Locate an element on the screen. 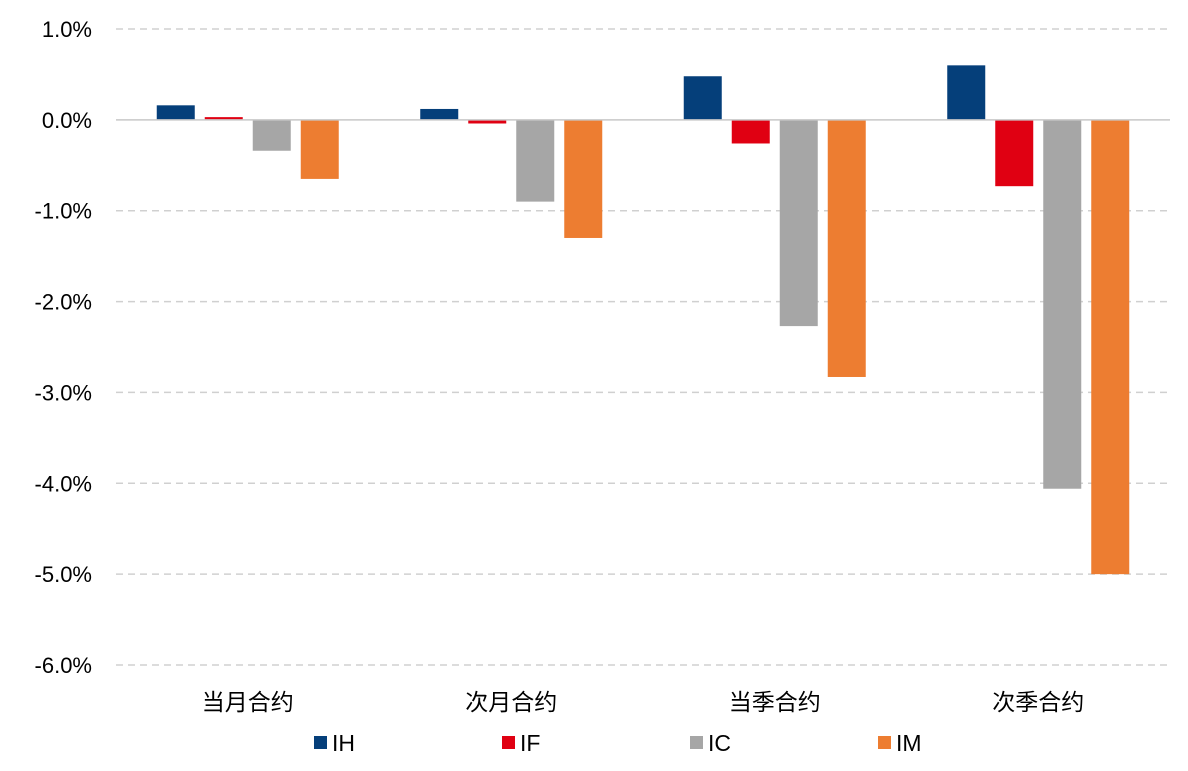 The height and width of the screenshot is (771, 1188). legend-swatch-ih is located at coordinates (320, 742).